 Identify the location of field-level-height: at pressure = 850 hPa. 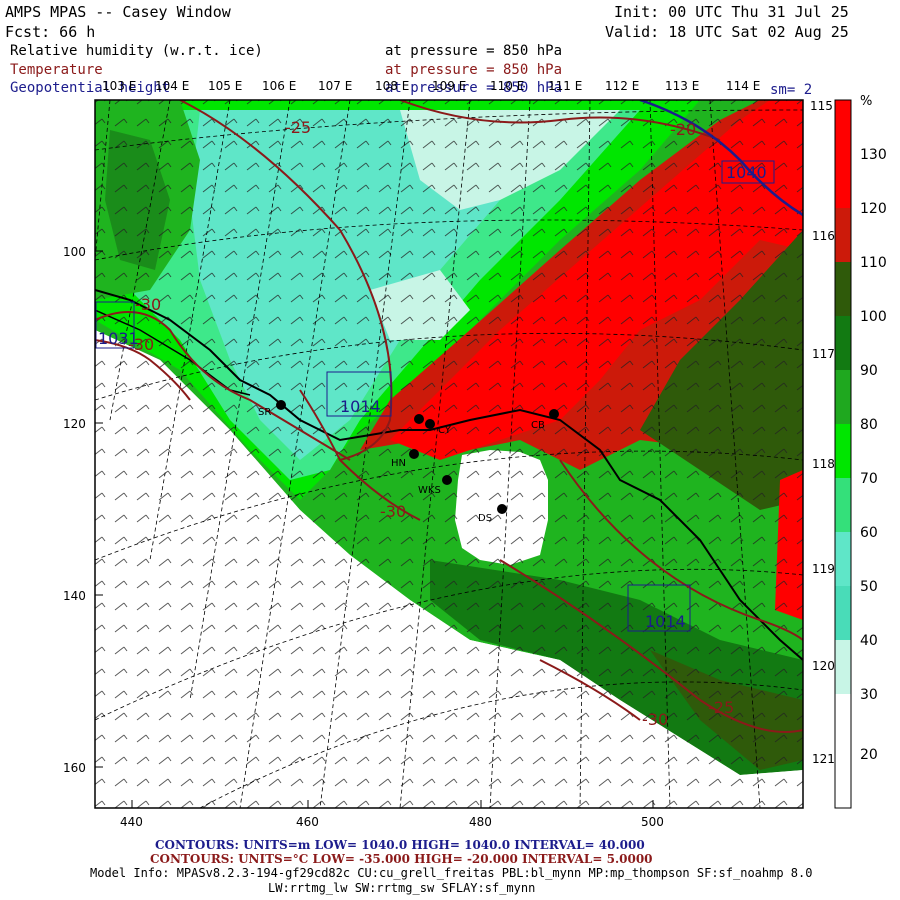
(474, 88).